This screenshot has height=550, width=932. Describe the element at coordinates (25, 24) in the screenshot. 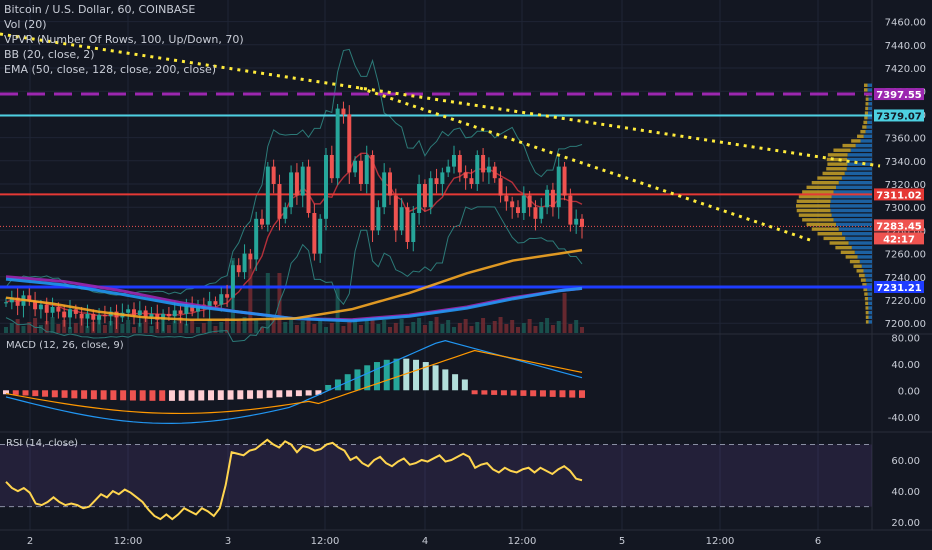

I see `legend-vol: Vol (20)` at that location.